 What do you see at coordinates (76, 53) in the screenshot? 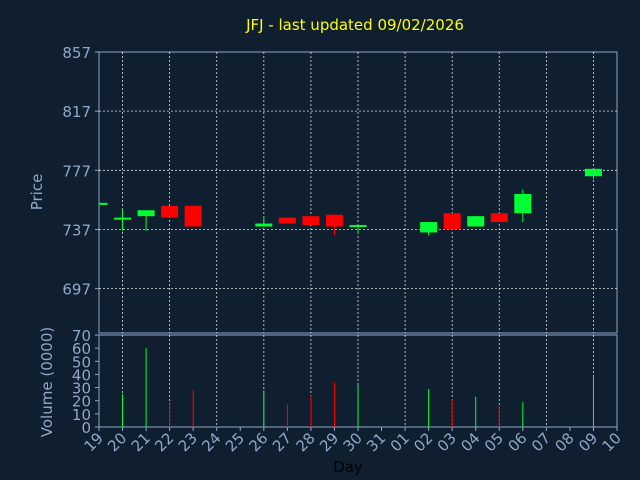
I see `price-y-tick-label: 857` at bounding box center [76, 53].